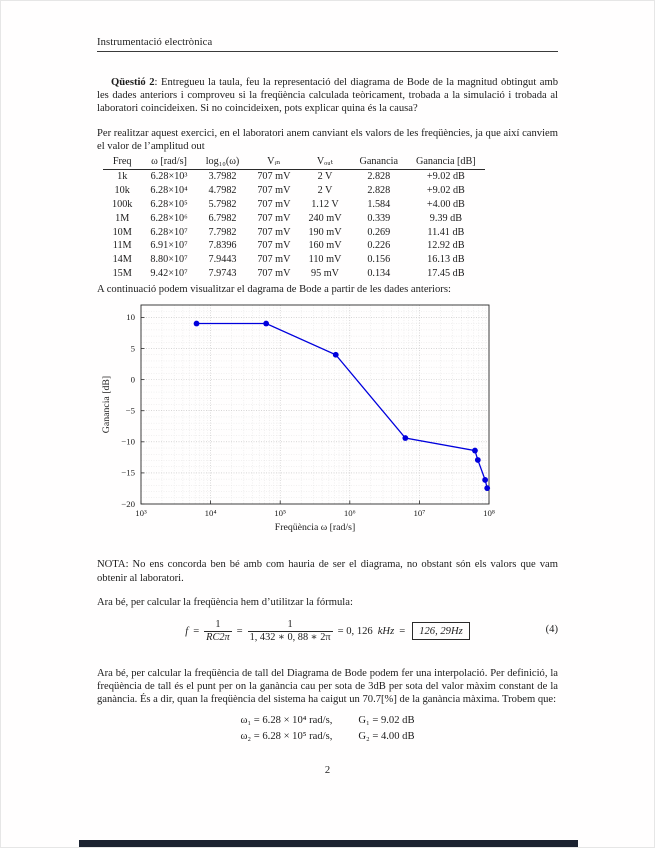  I want to click on question-label: Qüestió 2, so click(133, 82).